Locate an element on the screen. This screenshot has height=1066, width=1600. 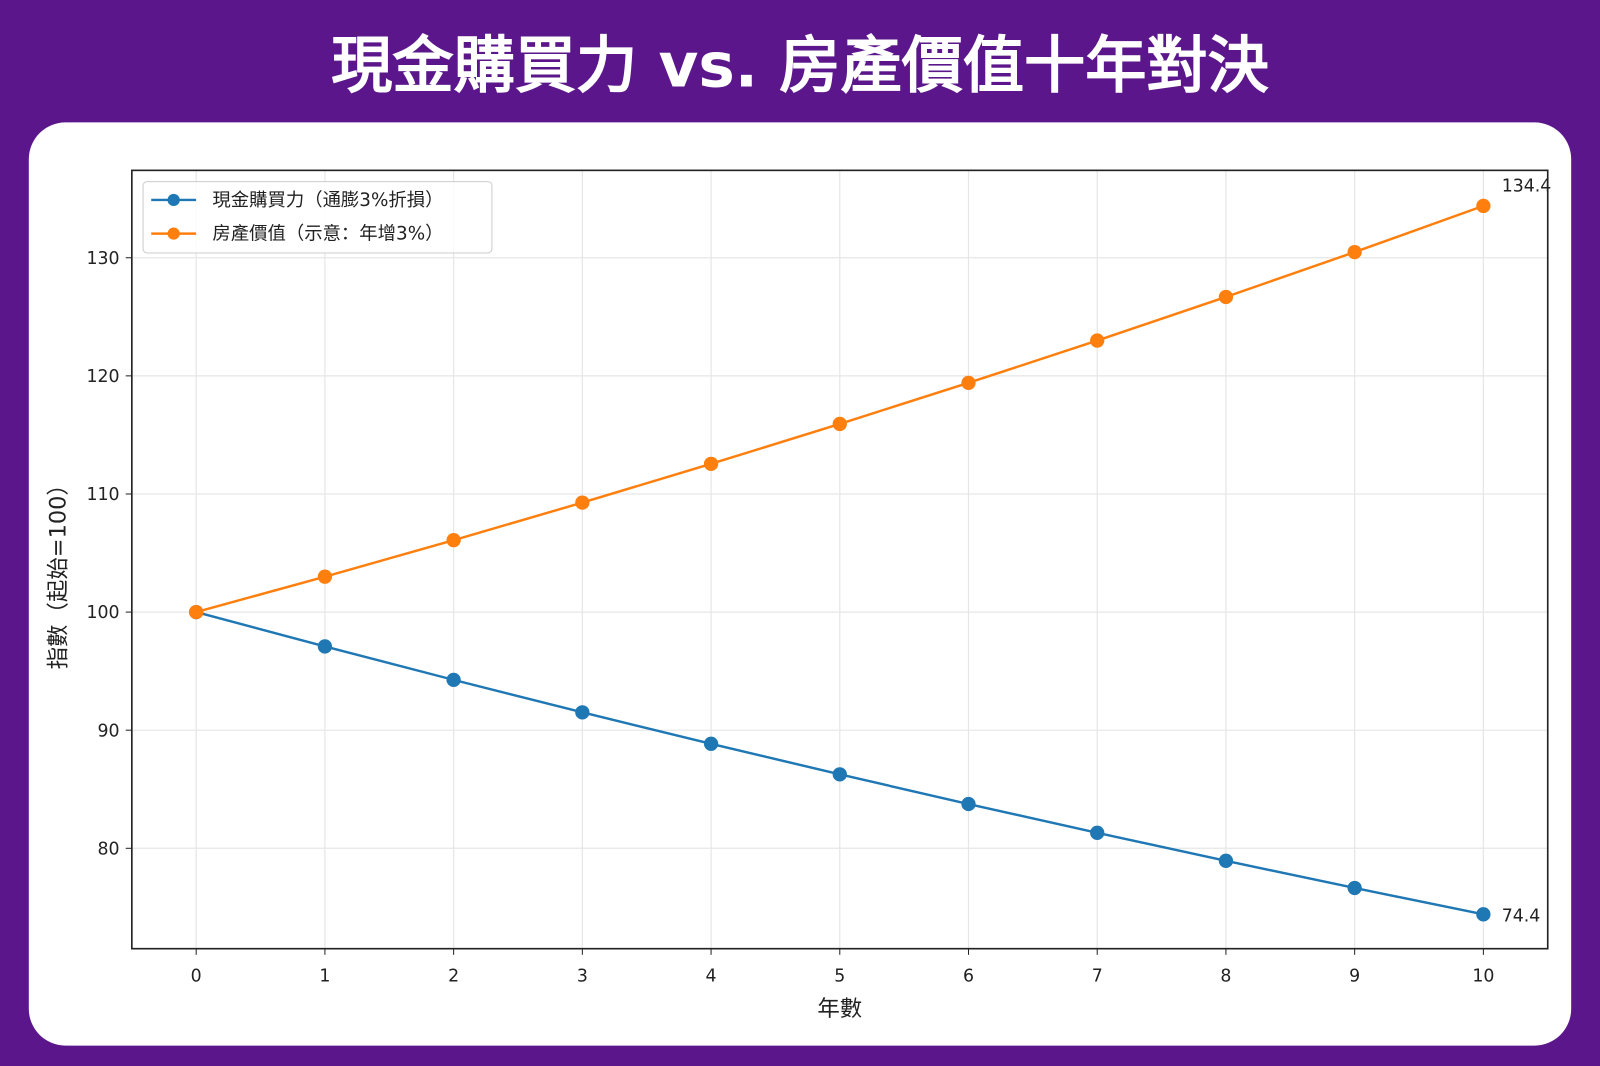
y-tick-label: 80 is located at coordinates (109, 849).